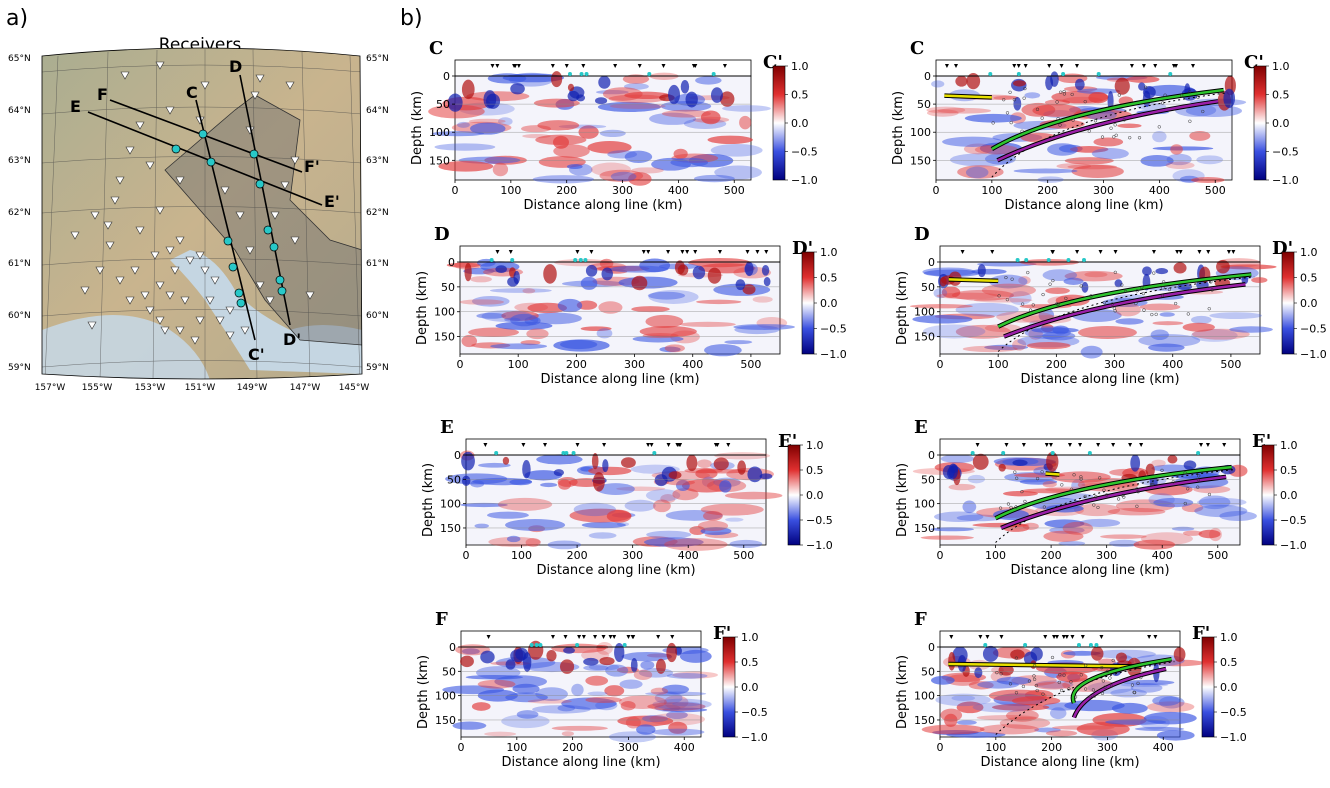 This screenshot has height=788, width=1330. What do you see at coordinates (800, 123) in the screenshot?
I see `colorbar-tick-label: 0.0` at bounding box center [800, 123].